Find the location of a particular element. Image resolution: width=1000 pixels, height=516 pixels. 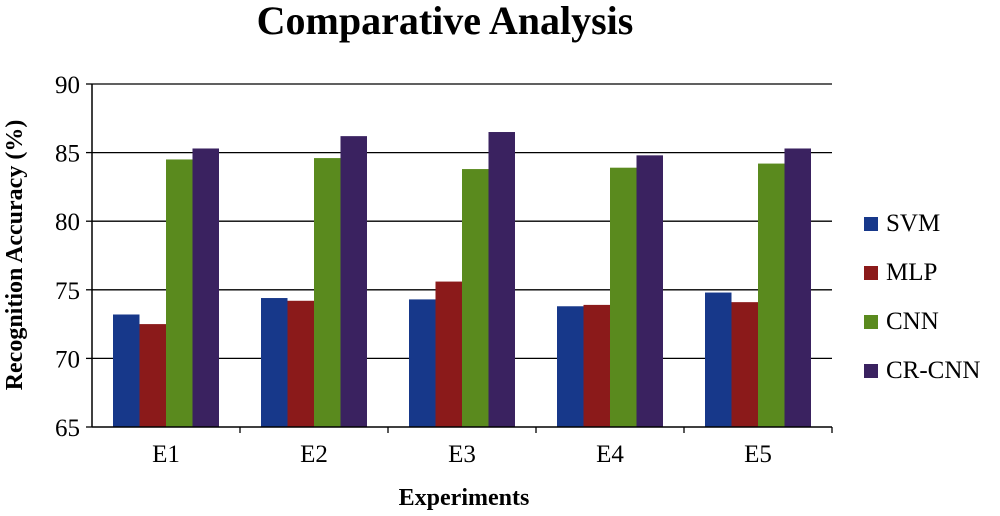

y-tick-label: 70 is located at coordinates (67, 359).